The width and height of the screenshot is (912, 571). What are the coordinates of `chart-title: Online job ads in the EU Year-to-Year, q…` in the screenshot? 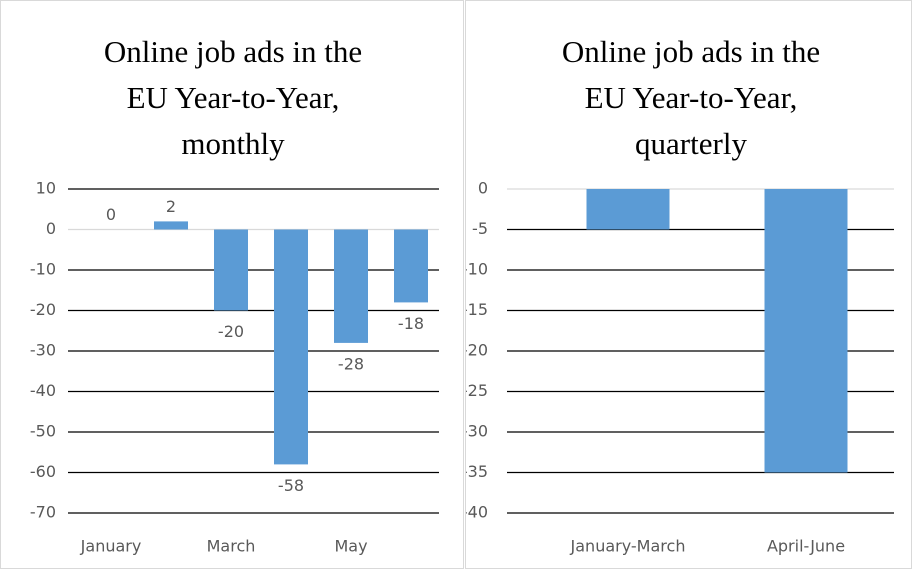 It's located at (691, 97).